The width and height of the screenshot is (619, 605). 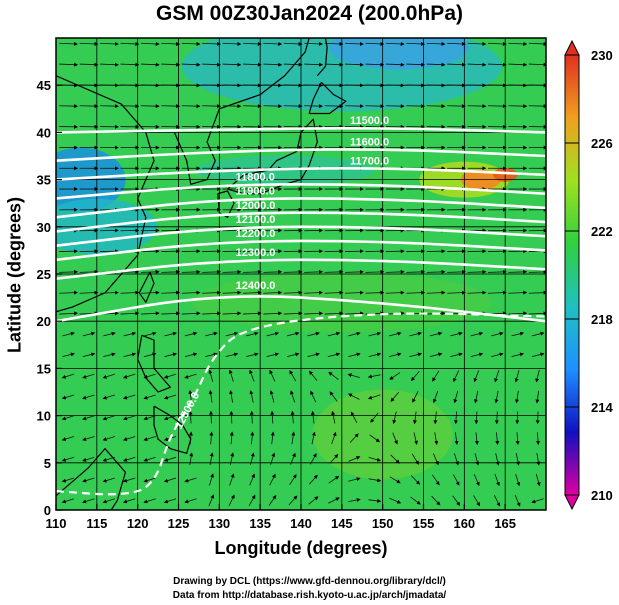 What do you see at coordinates (44, 321) in the screenshot?
I see `y-tick-label: 20` at bounding box center [44, 321].